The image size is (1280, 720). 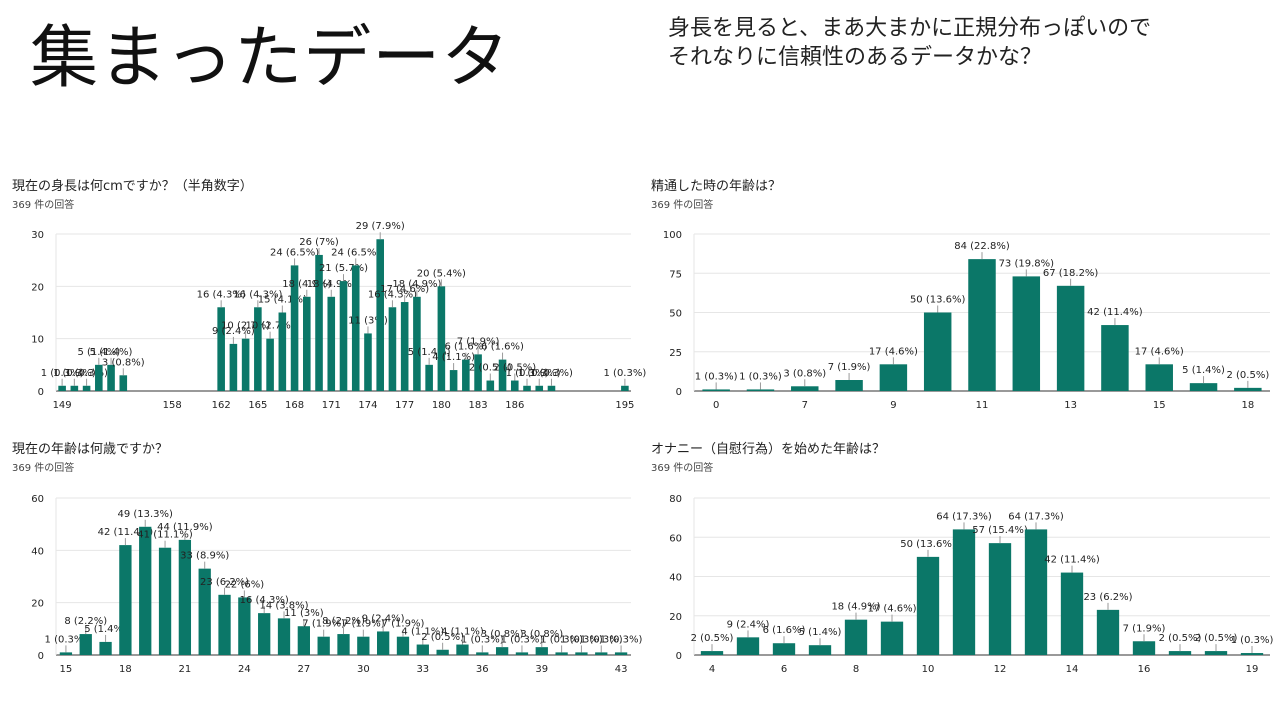 I want to click on data-label: 8 (2.2%), so click(x=343, y=621).